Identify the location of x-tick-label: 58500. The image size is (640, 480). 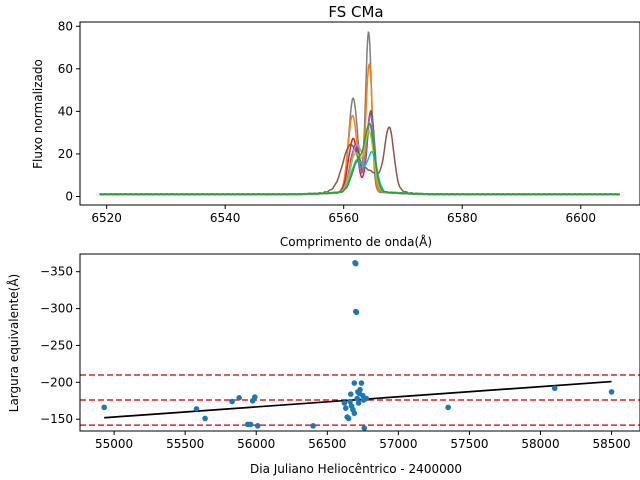
(611, 444).